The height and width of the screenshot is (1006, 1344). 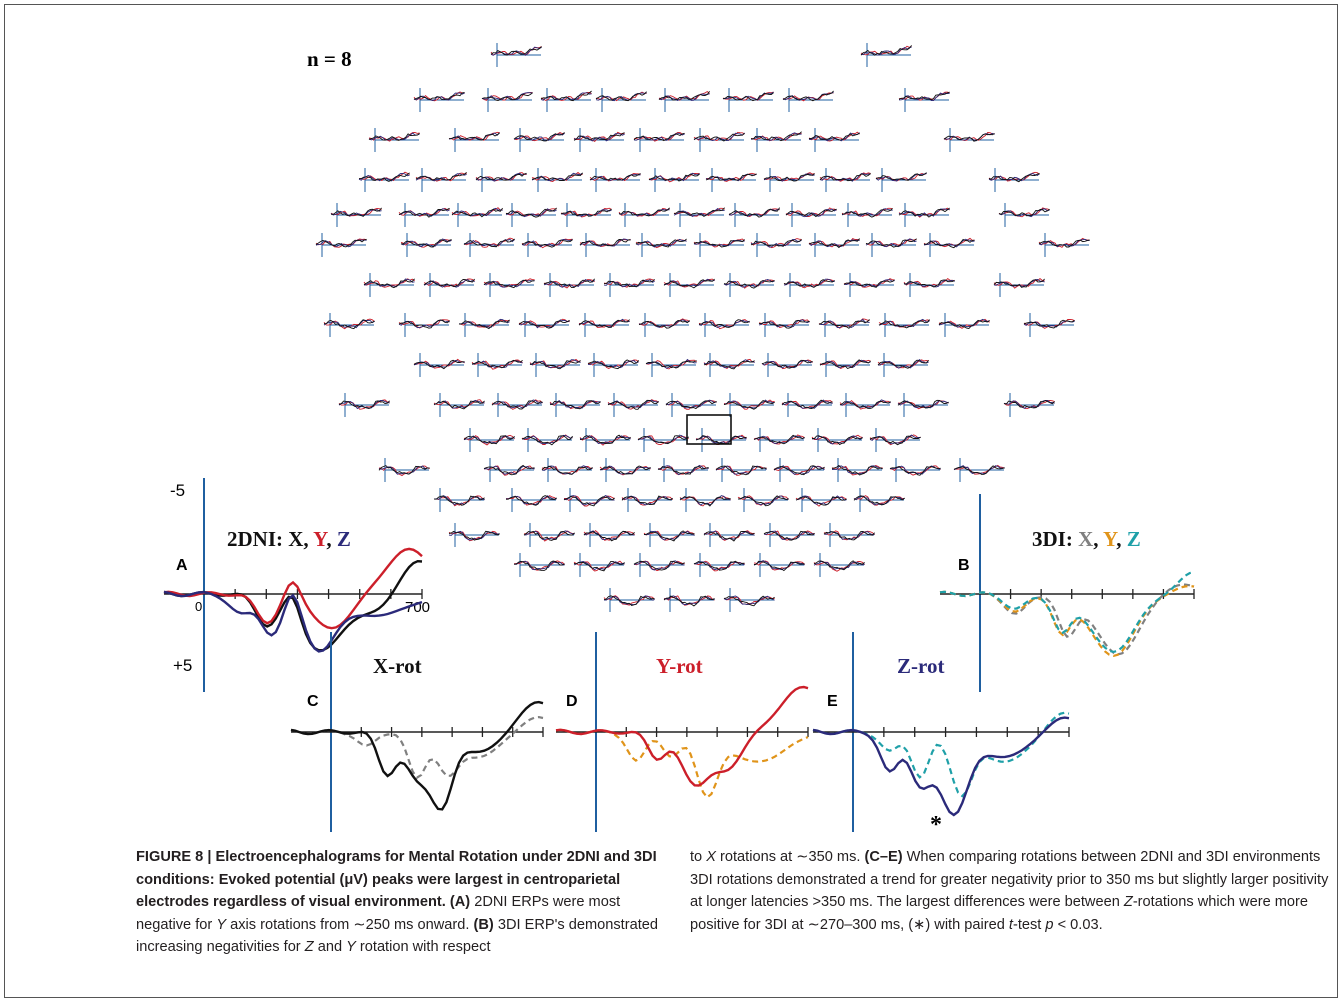 I want to click on panel-b: 3DI: X, Y, Z B, so click(x=1067, y=593).